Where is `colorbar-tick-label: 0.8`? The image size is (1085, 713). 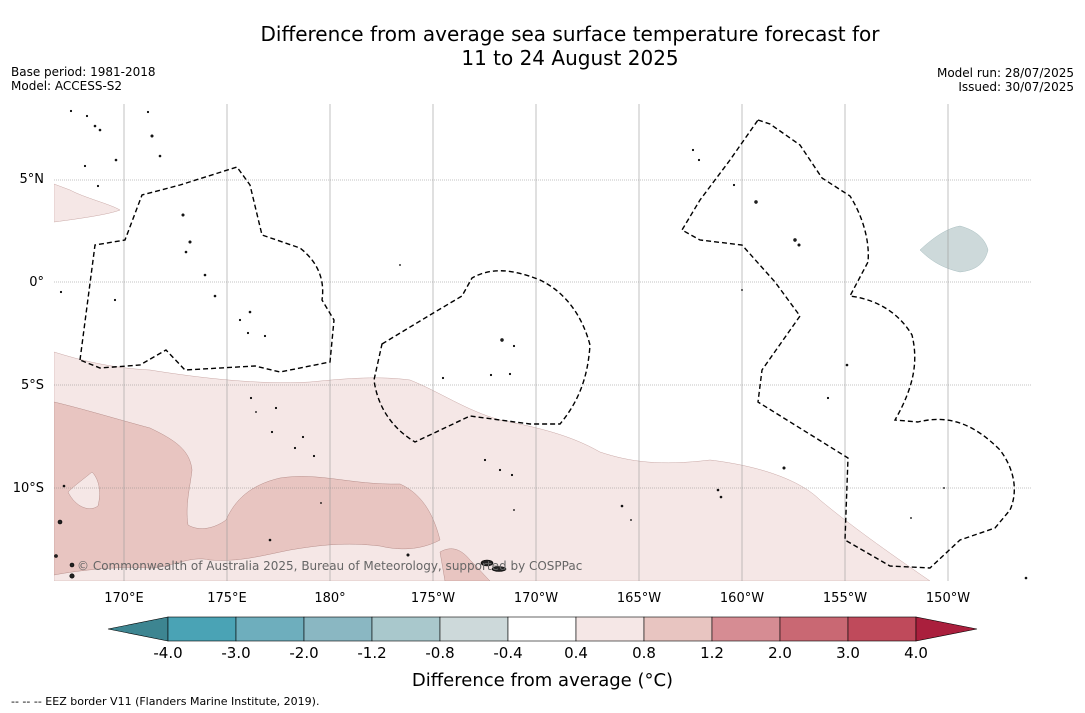
colorbar-tick-label: 0.8 is located at coordinates (644, 653).